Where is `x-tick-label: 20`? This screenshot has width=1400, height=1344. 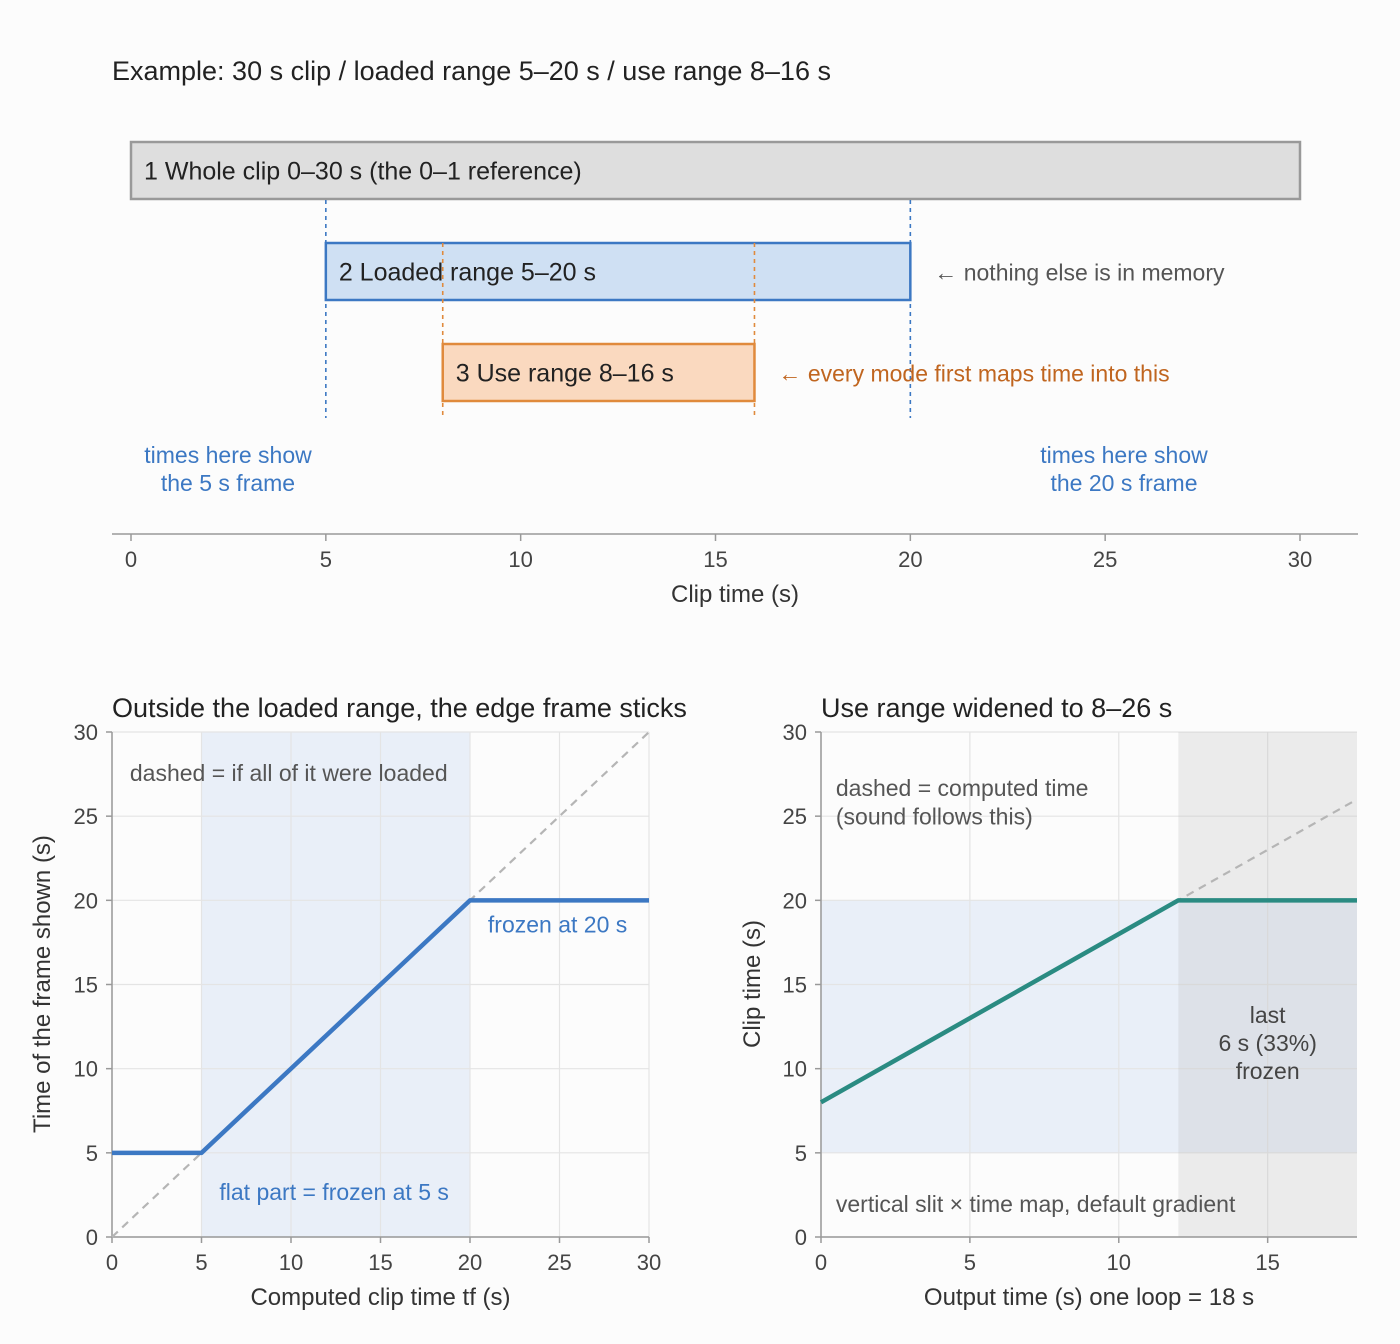 x-tick-label: 20 is located at coordinates (470, 1262).